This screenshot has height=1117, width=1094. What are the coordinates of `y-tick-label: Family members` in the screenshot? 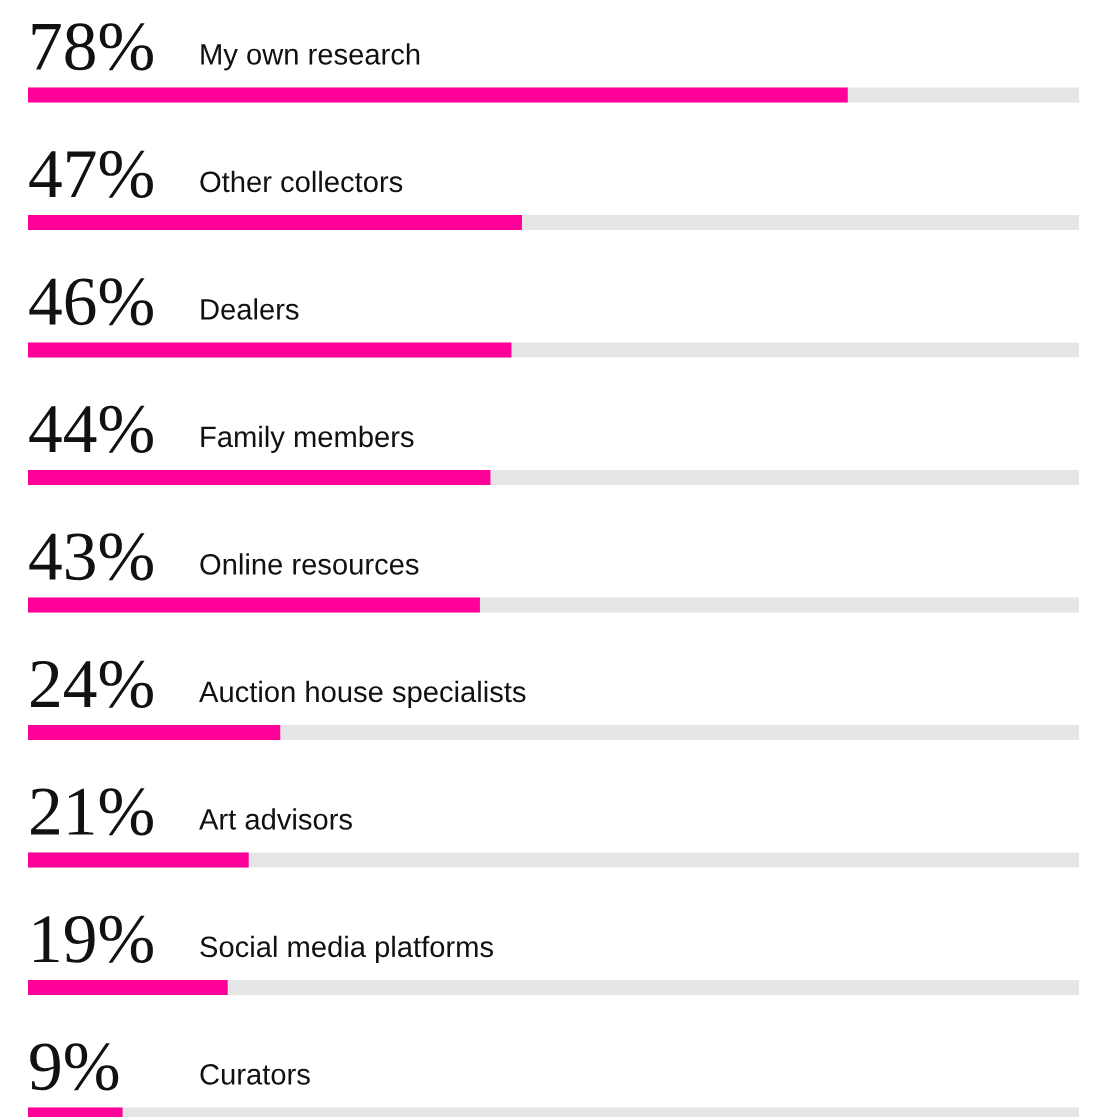 It's located at (307, 439).